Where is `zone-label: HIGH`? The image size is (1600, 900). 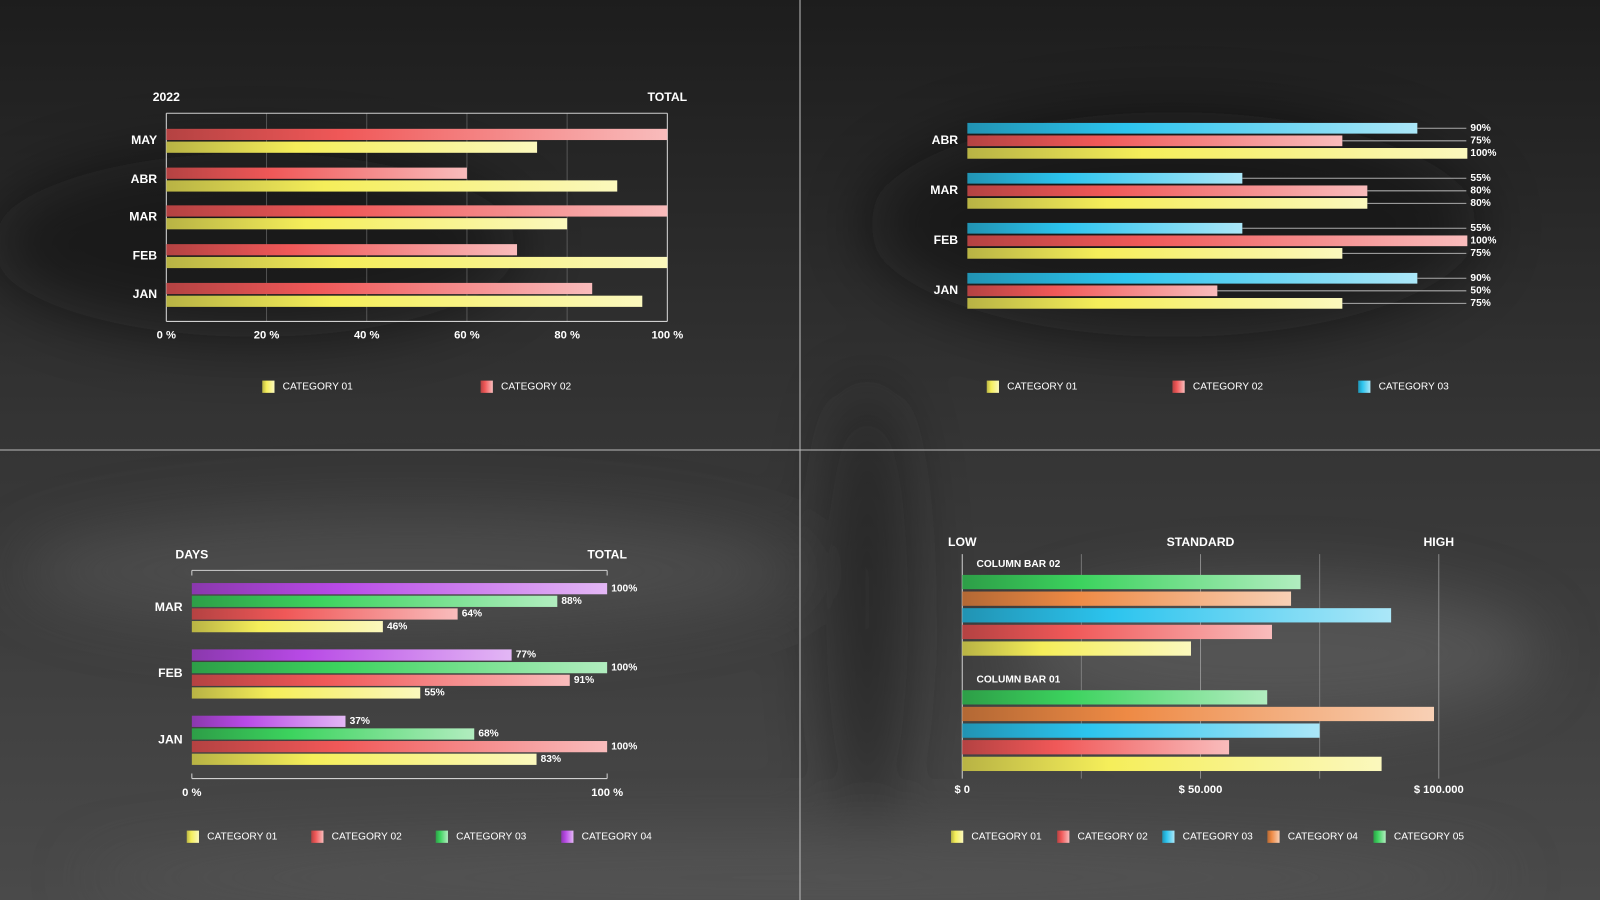 zone-label: HIGH is located at coordinates (1438, 542).